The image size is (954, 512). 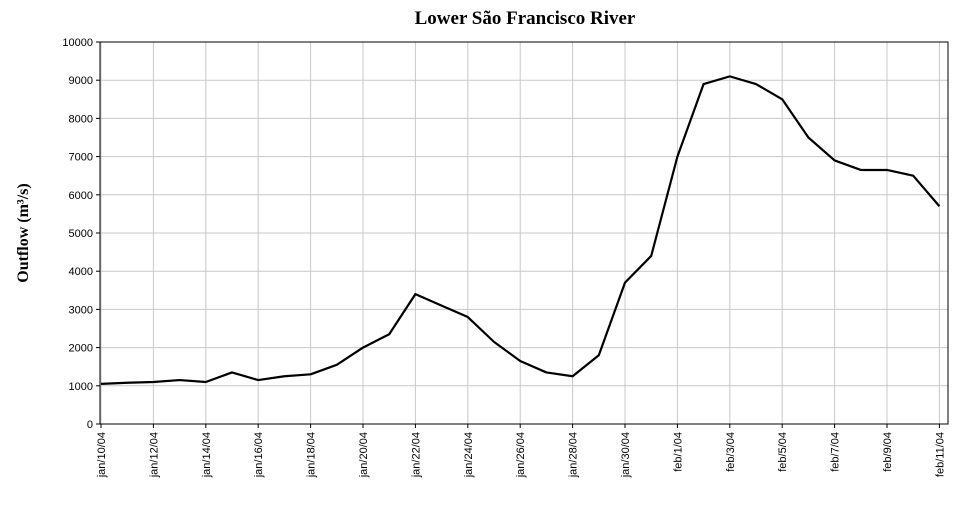 I want to click on x-tick-label: feb/11/04, so click(x=940, y=454).